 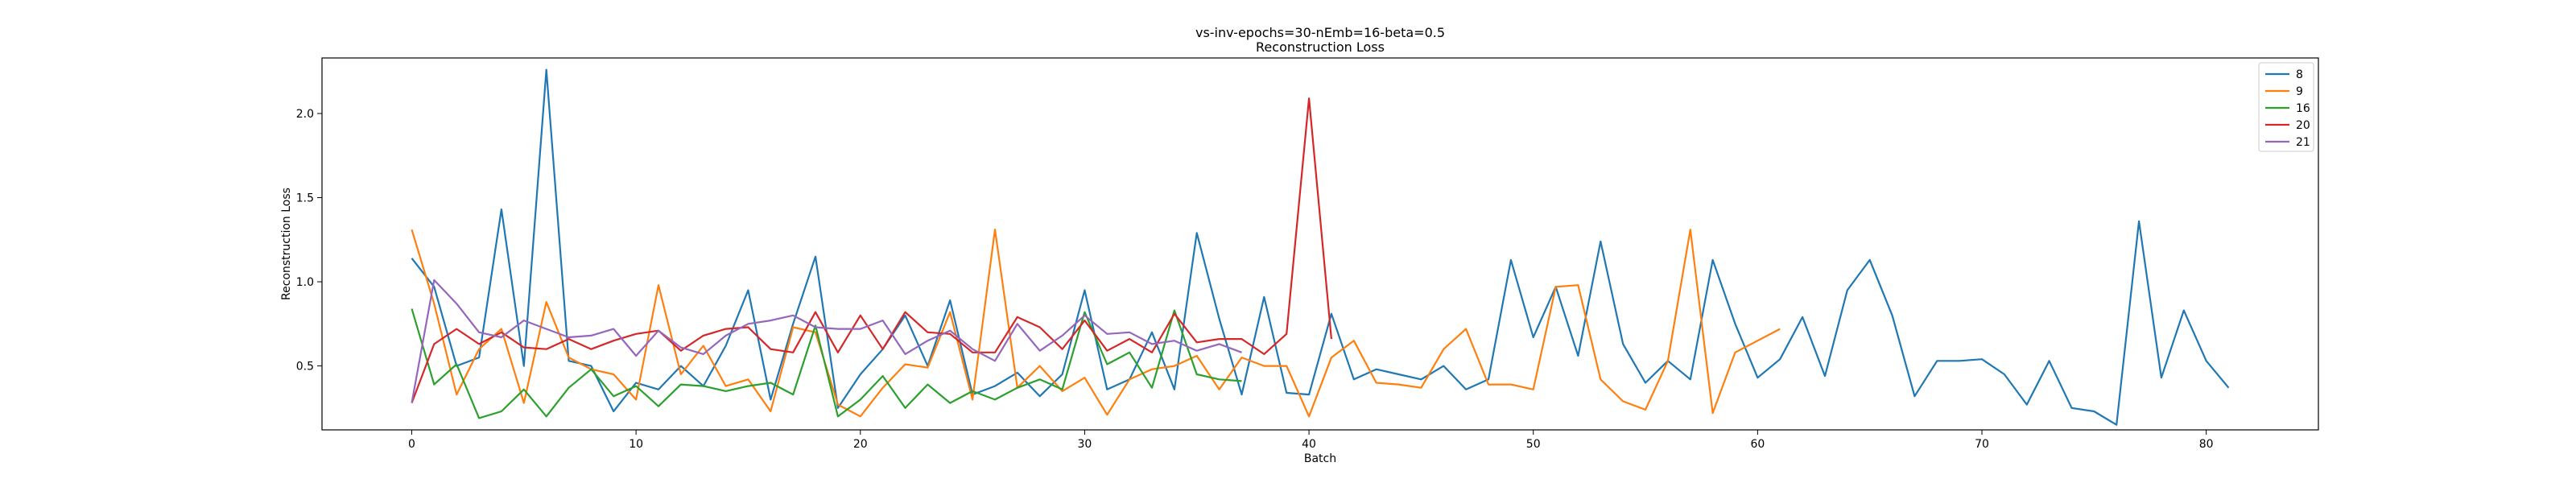 I want to click on y-axis-label: Reconstruction Loss, so click(x=286, y=244).